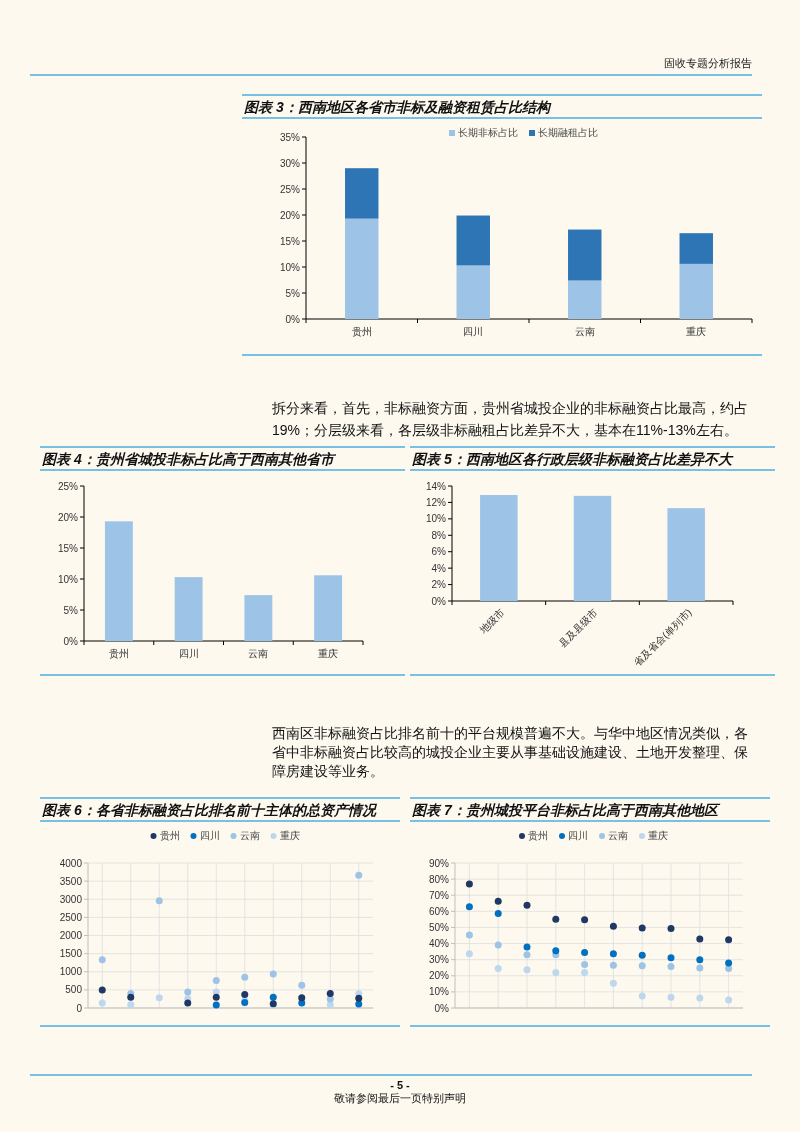 This screenshot has width=800, height=1132. I want to click on x-tick-label: 四川, so click(473, 331).